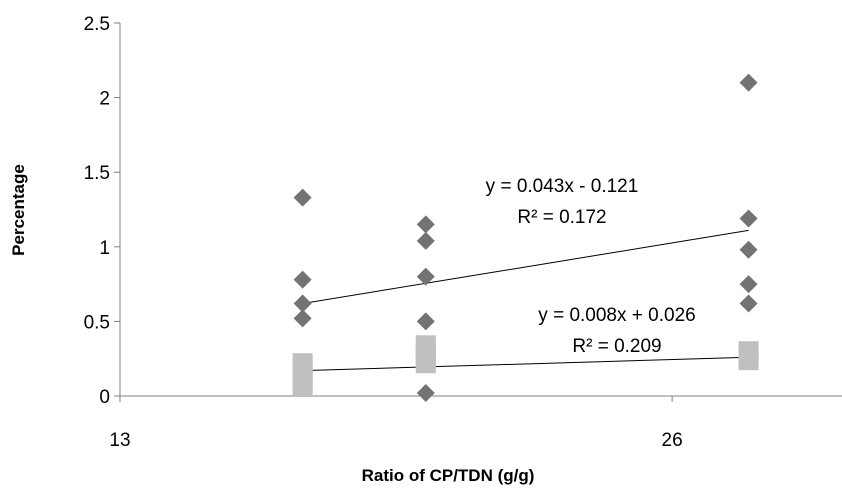 The width and height of the screenshot is (842, 488). I want to click on y-tick-label: 0.5, so click(97, 322).